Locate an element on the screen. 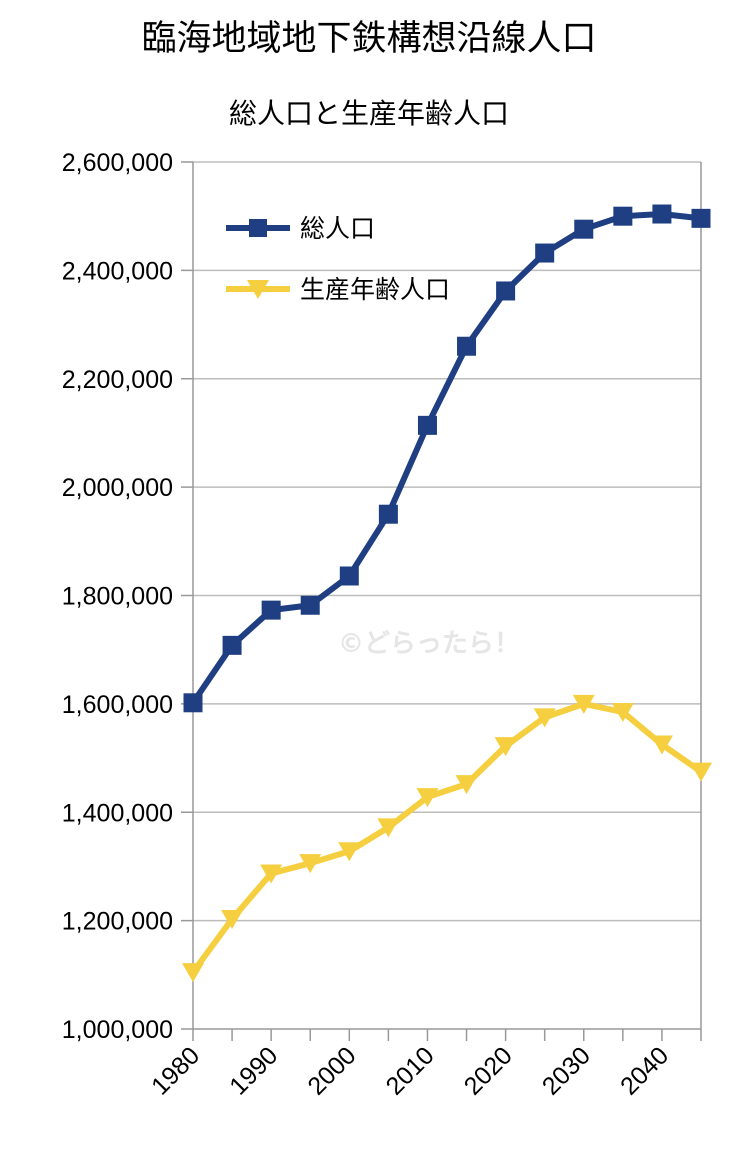 The width and height of the screenshot is (738, 1152). x-tick-label: 1980 is located at coordinates (175, 1070).